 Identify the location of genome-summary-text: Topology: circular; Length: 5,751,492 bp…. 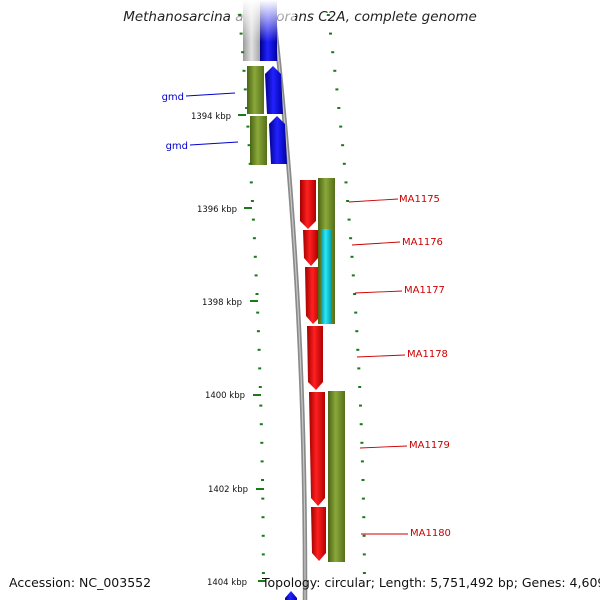
(431, 582).